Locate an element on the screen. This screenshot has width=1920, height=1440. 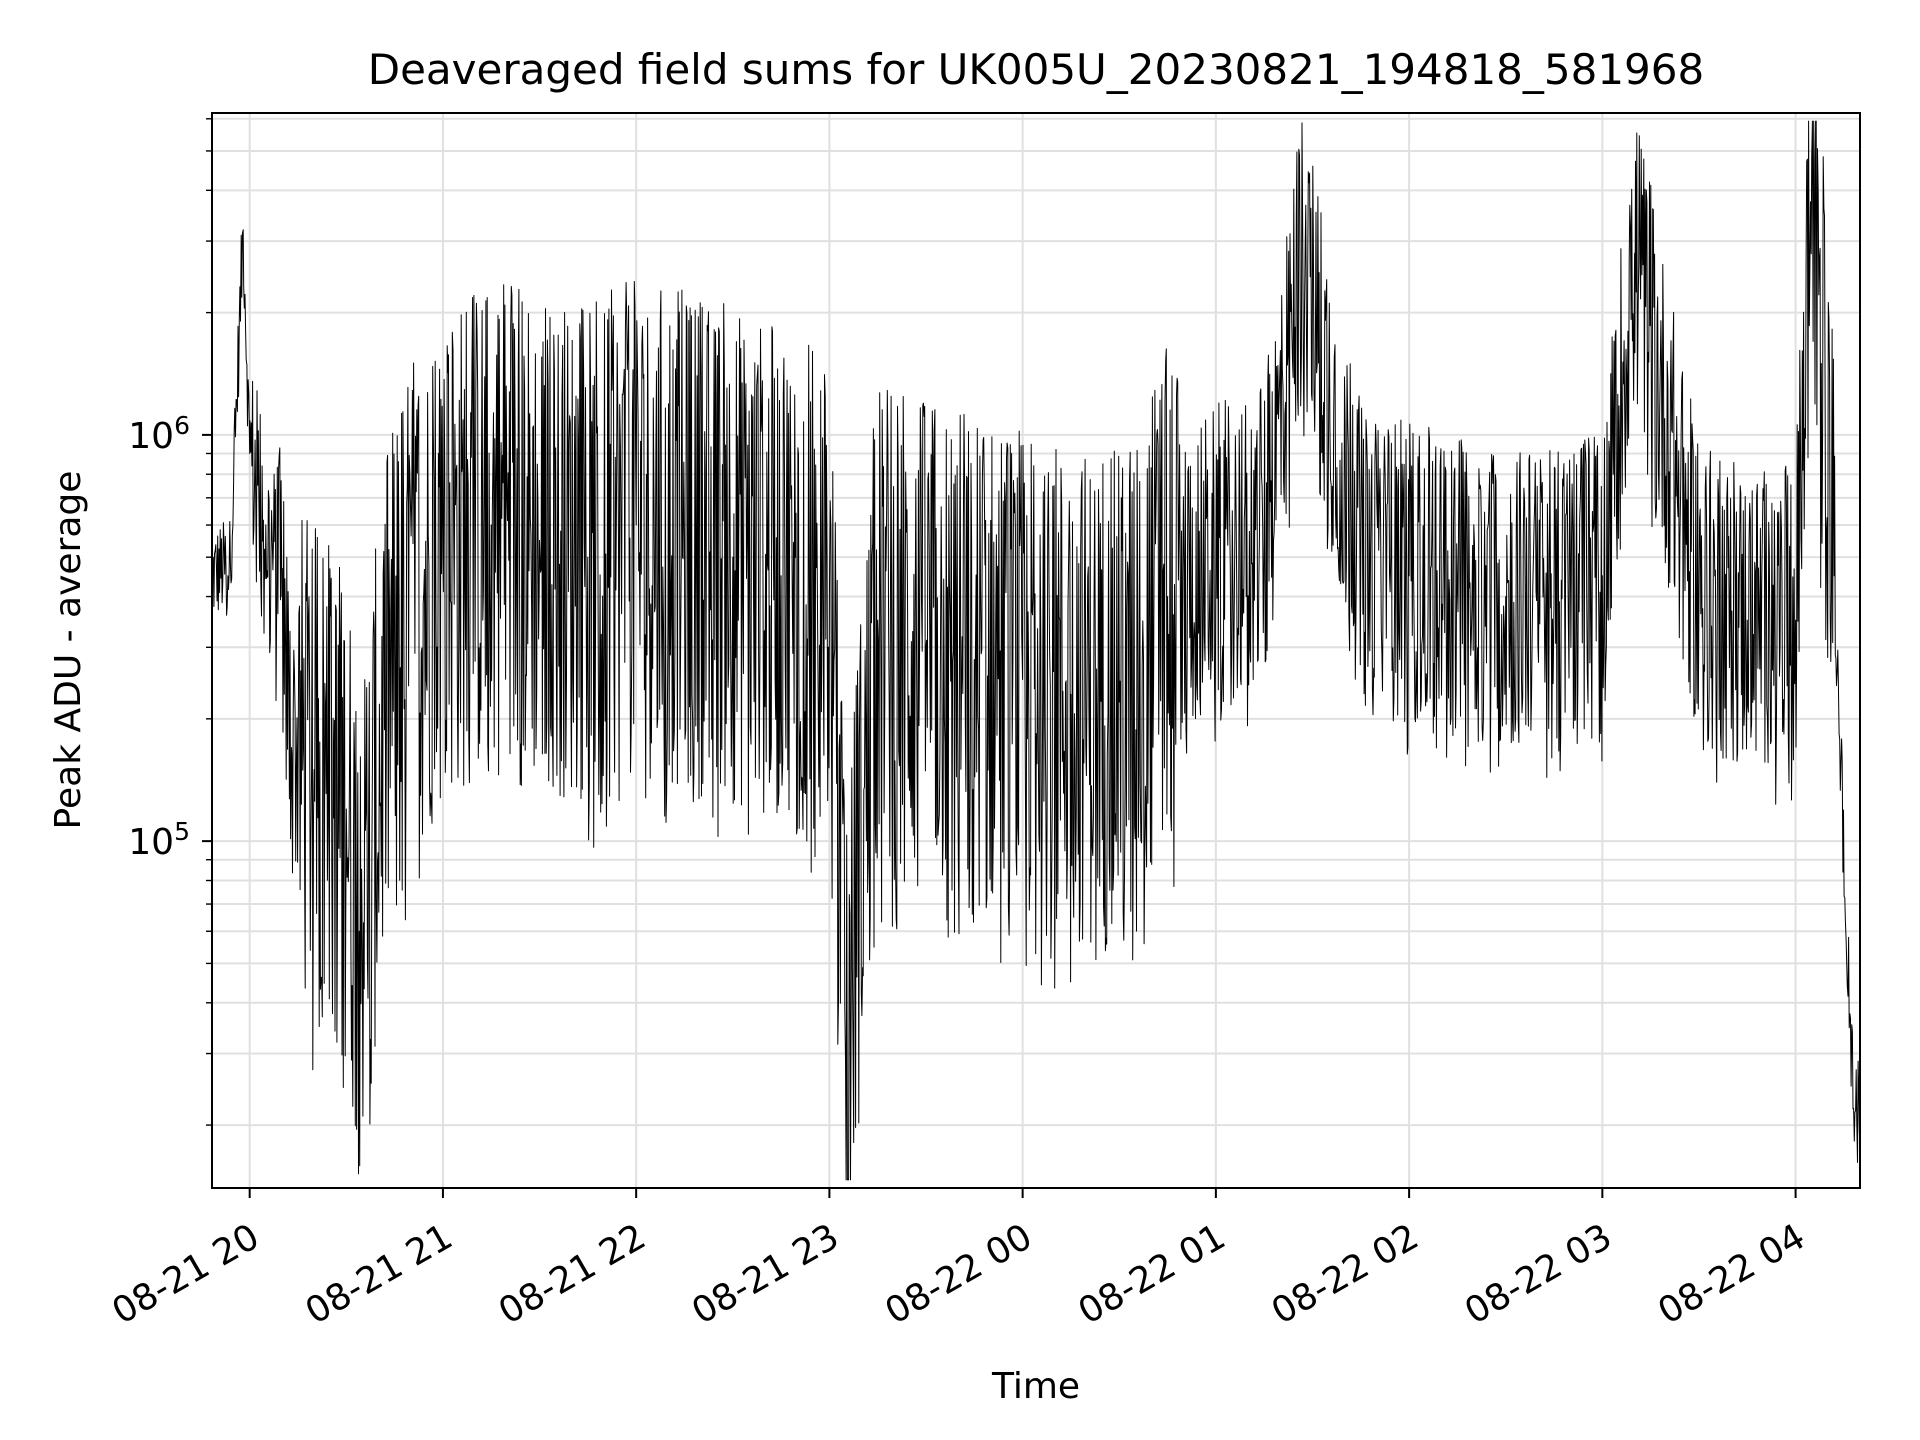
y-axis-label: Peak ADU - average is located at coordinates (68, 650).